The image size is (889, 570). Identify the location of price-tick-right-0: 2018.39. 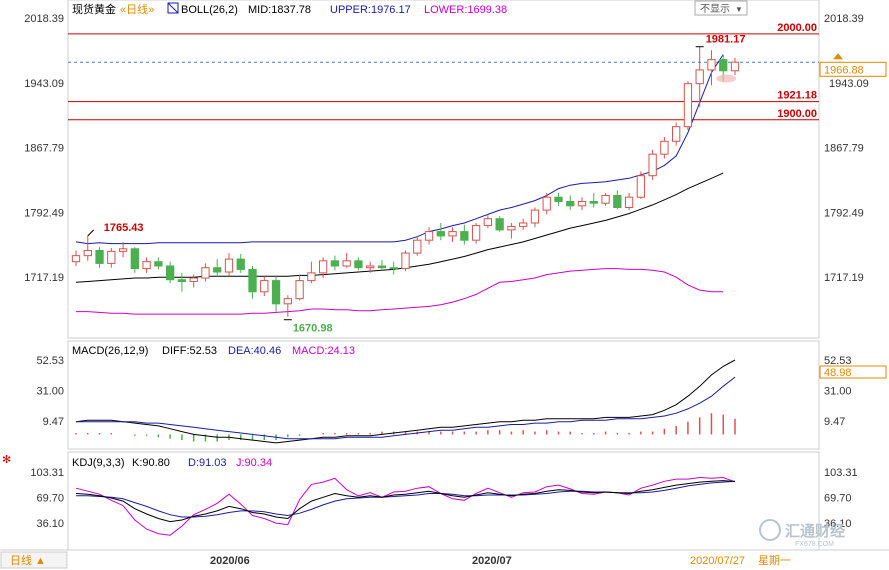
(844, 19).